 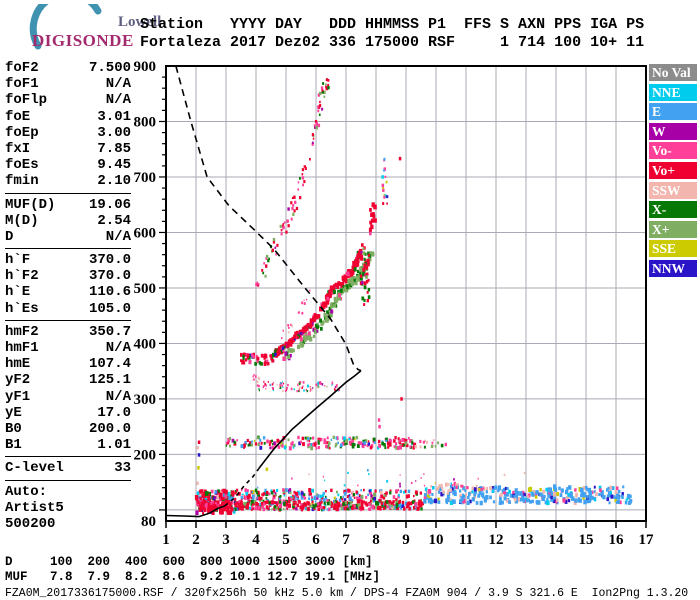 I want to click on param-label: Auto:, so click(x=26, y=491).